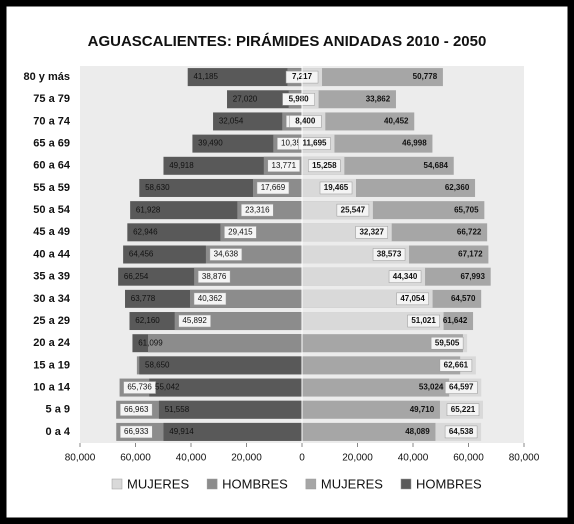  Describe the element at coordinates (456, 364) in the screenshot. I see `data-label: 62,661` at that location.